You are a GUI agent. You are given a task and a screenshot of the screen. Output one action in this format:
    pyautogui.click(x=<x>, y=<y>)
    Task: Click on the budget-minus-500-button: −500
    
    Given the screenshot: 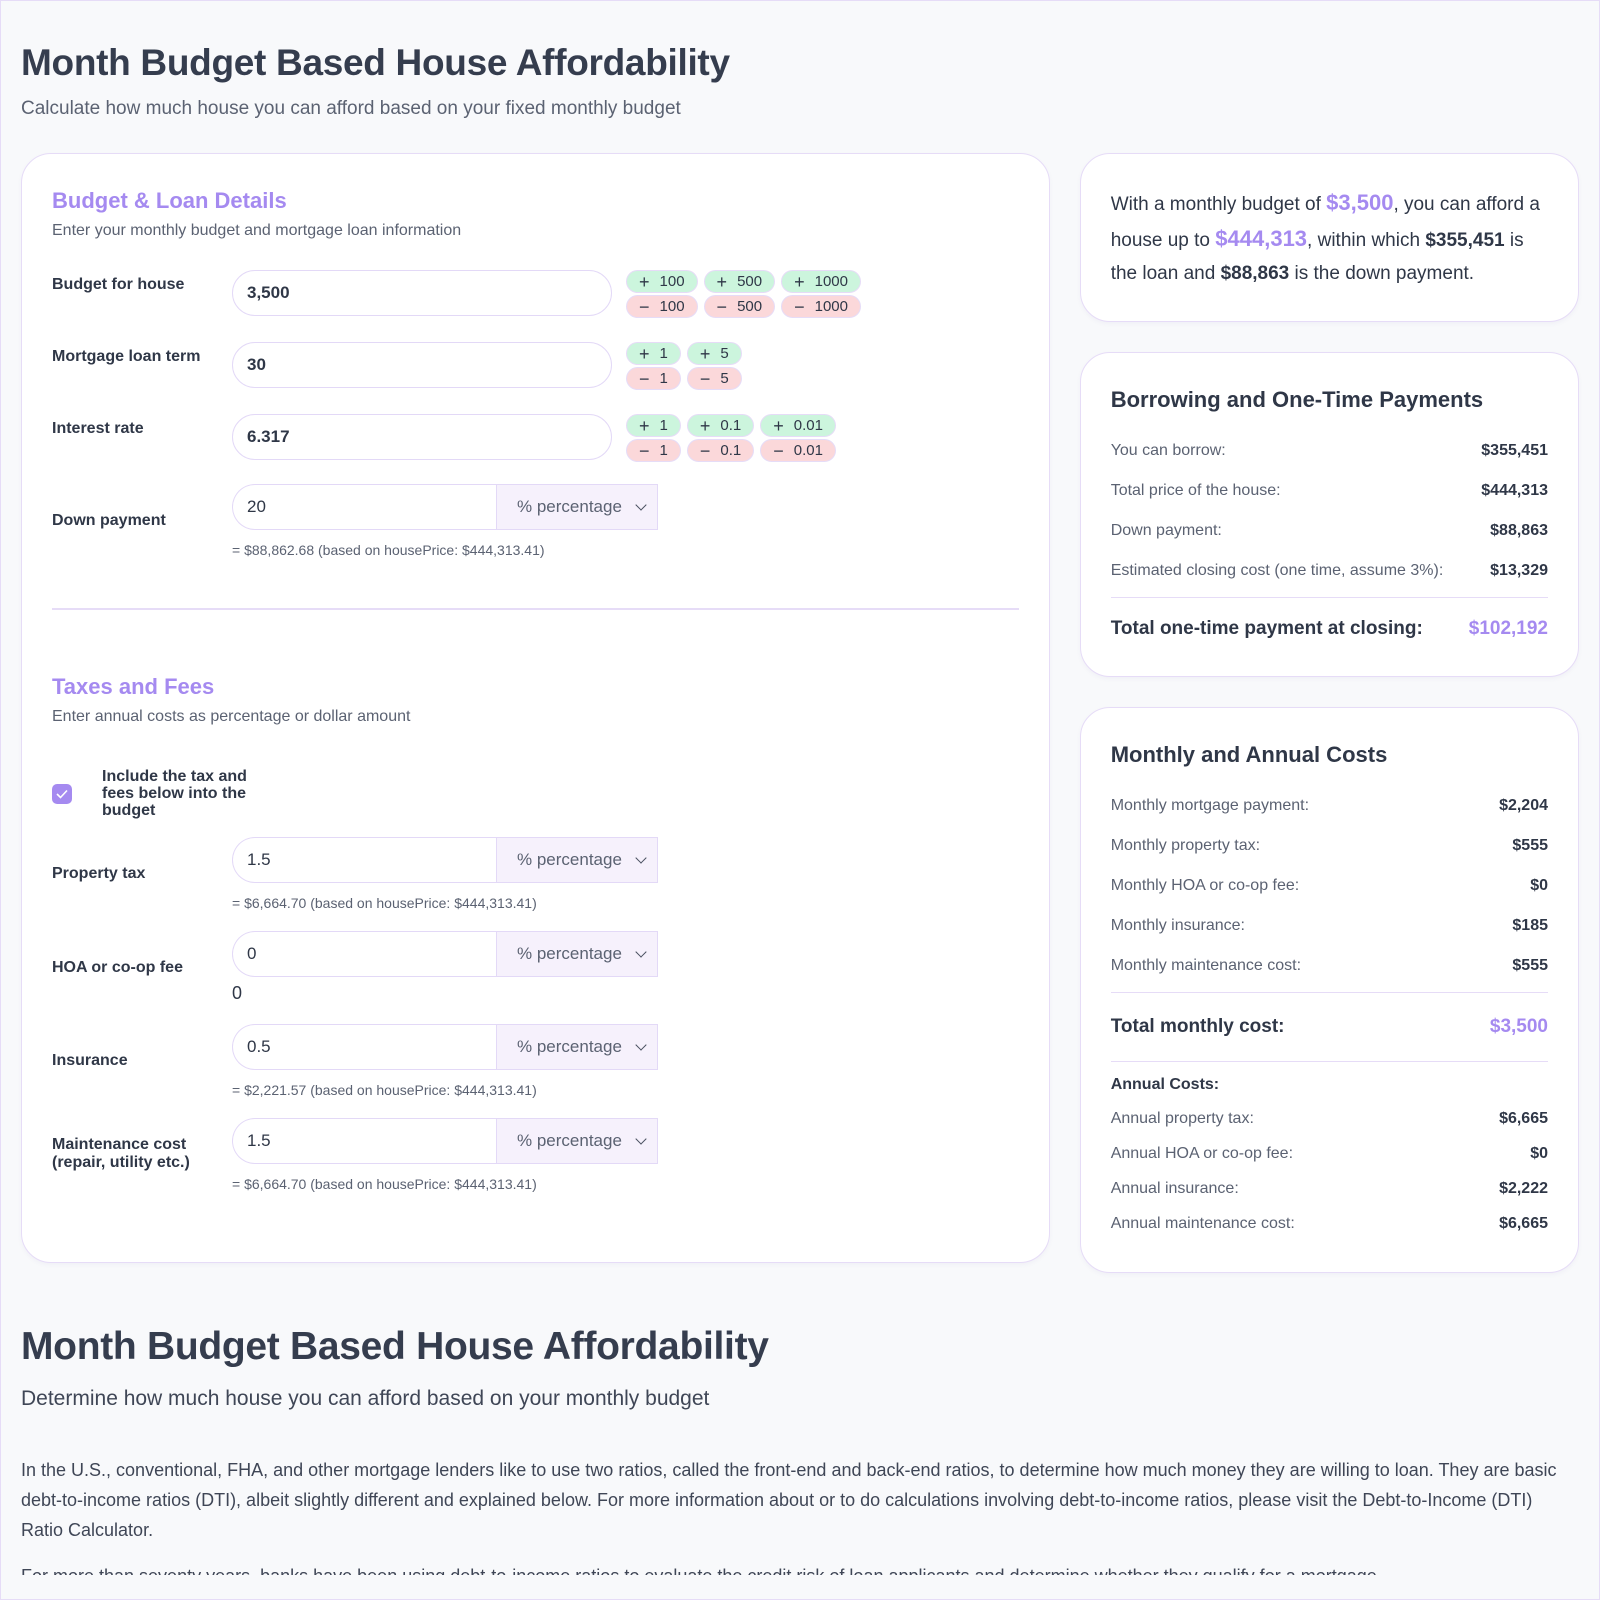 What is the action you would take?
    pyautogui.click(x=739, y=306)
    